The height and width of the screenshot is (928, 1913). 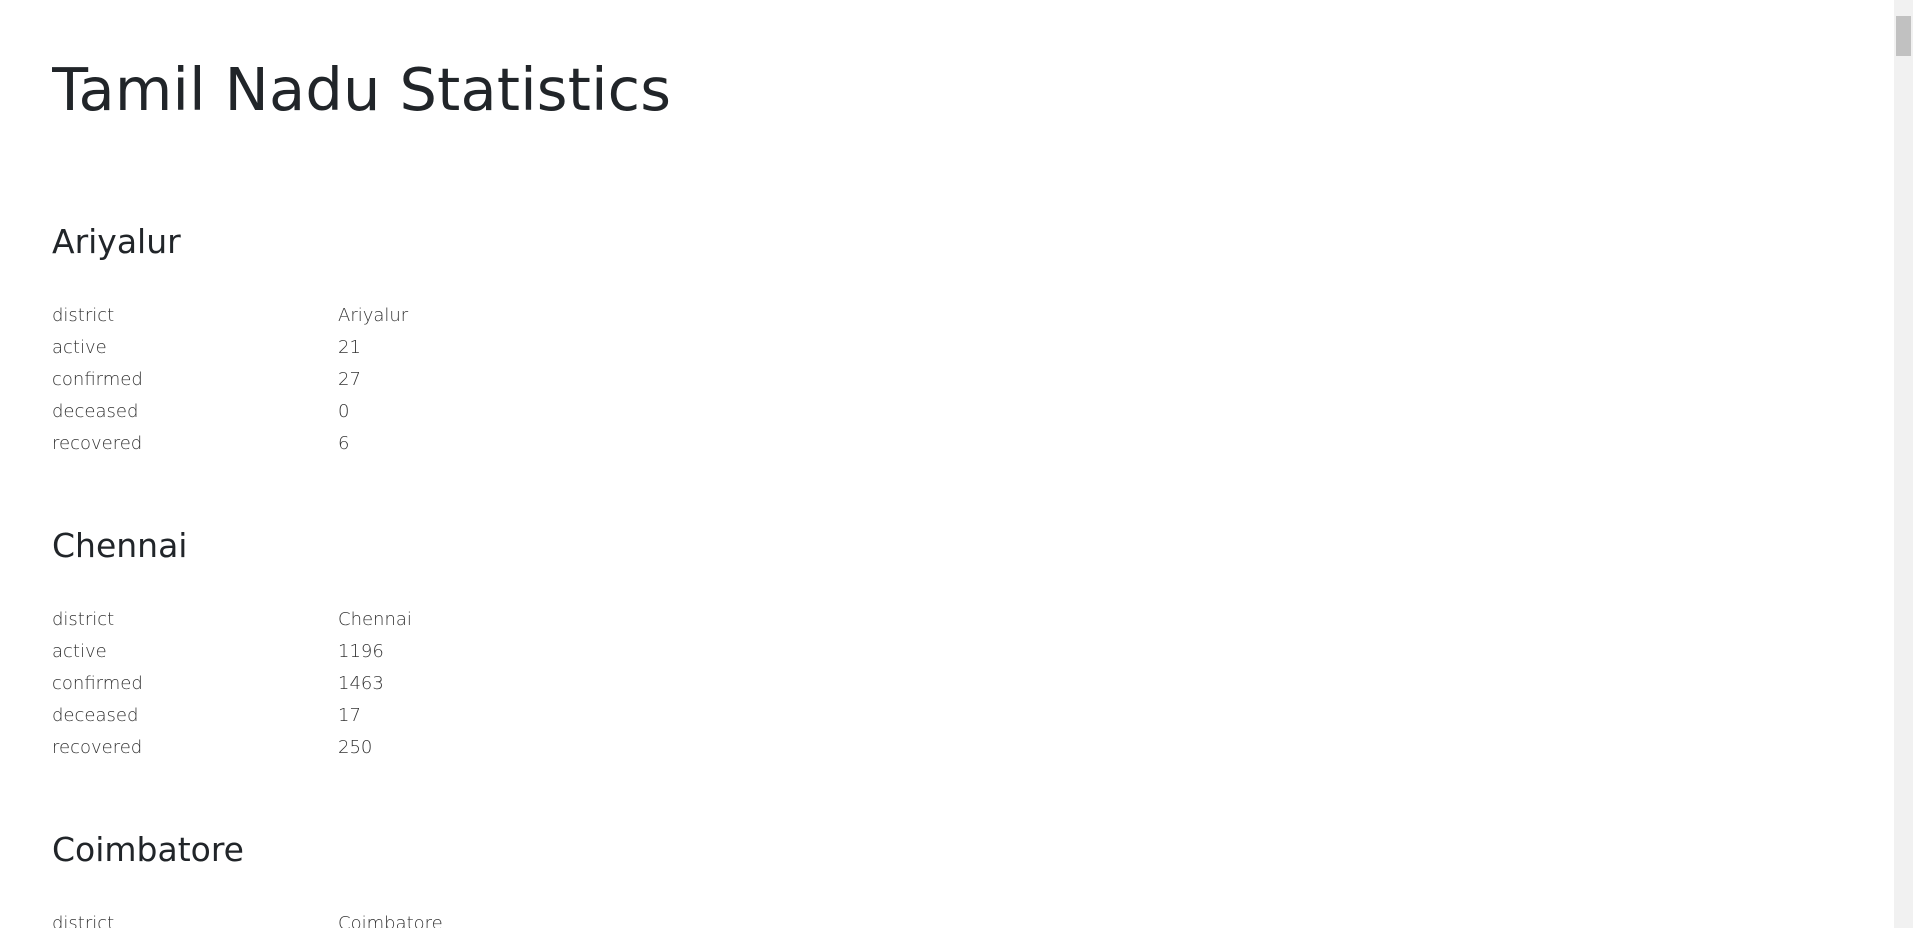 What do you see at coordinates (390, 920) in the screenshot?
I see `stat-value: Coimbatore` at bounding box center [390, 920].